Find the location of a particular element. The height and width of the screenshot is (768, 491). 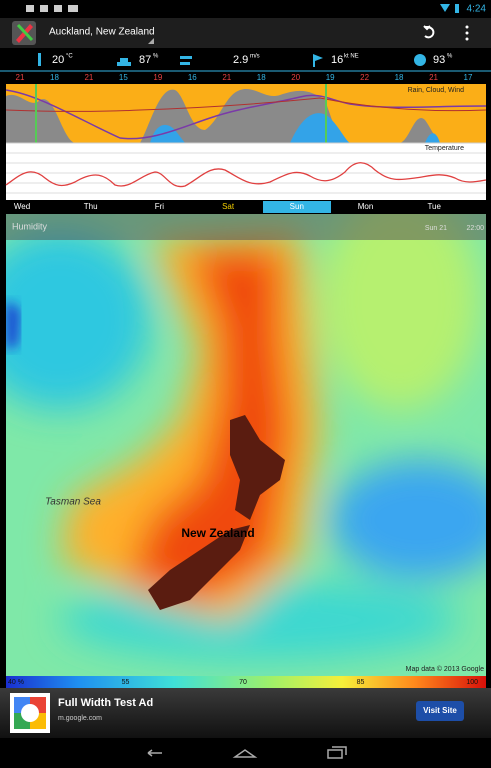

day-row is located at coordinates (245, 207).